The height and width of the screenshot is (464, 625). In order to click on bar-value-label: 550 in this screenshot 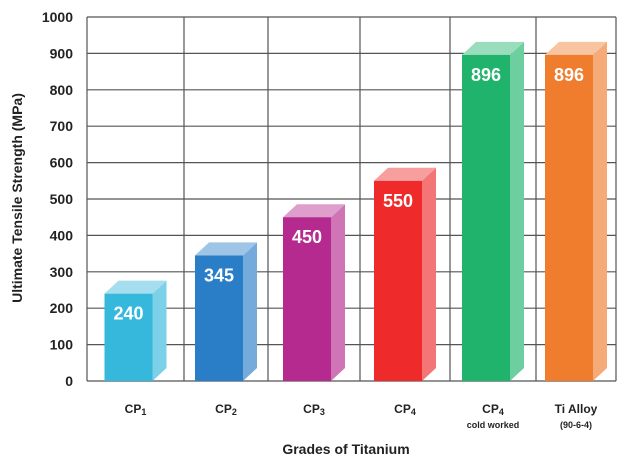, I will do `click(398, 201)`.